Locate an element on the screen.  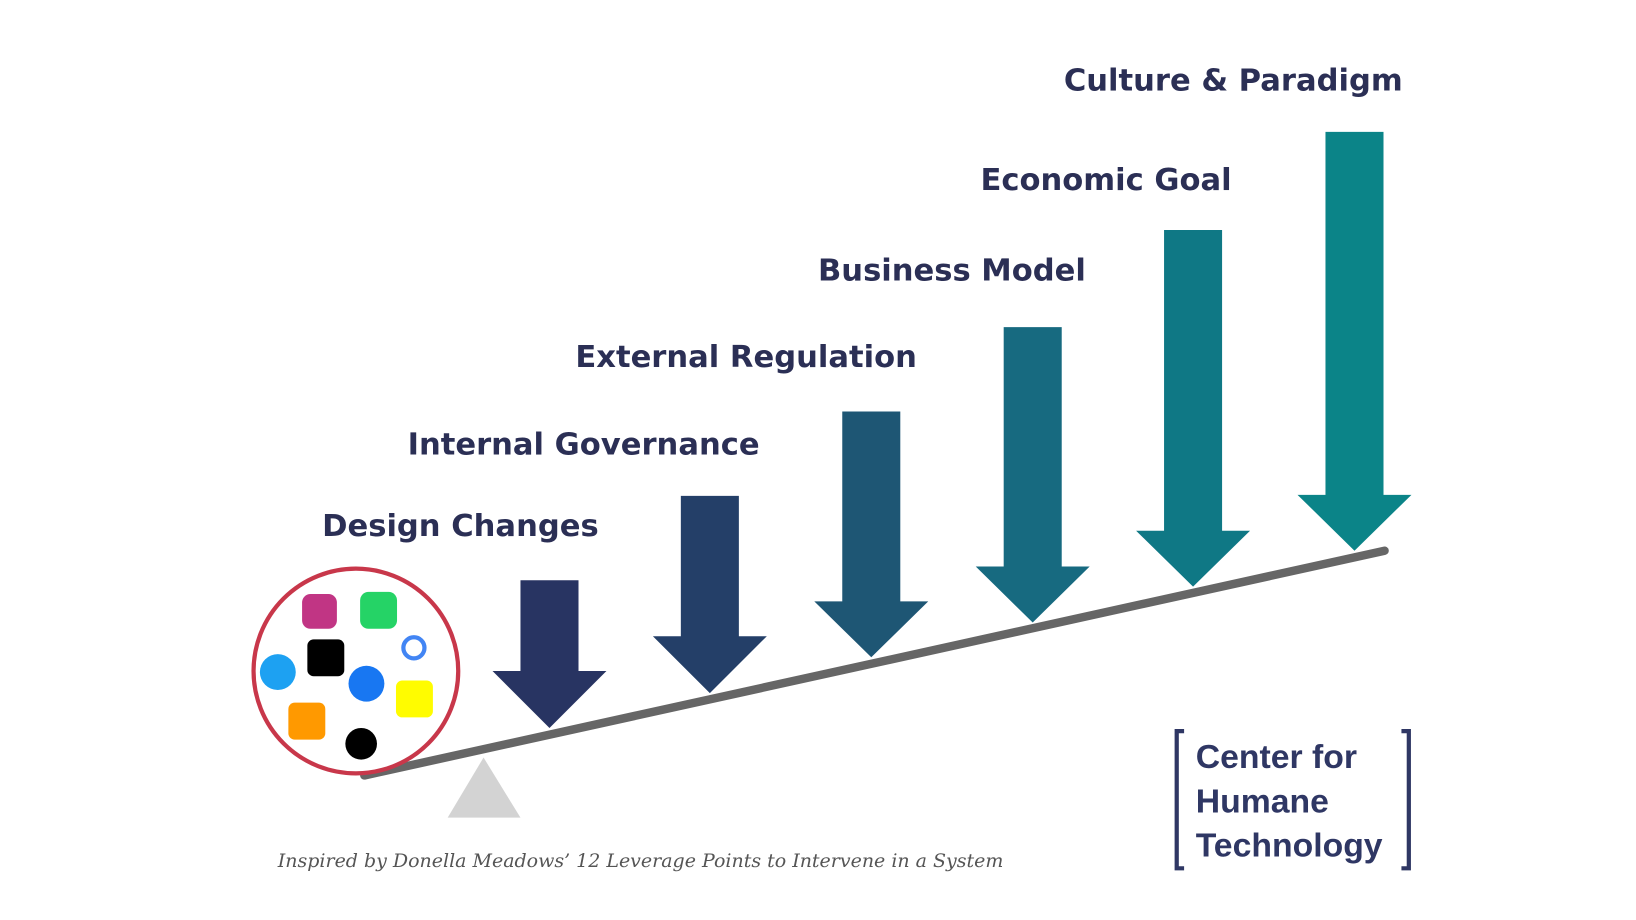
snapchat-icon is located at coordinates (414, 699).